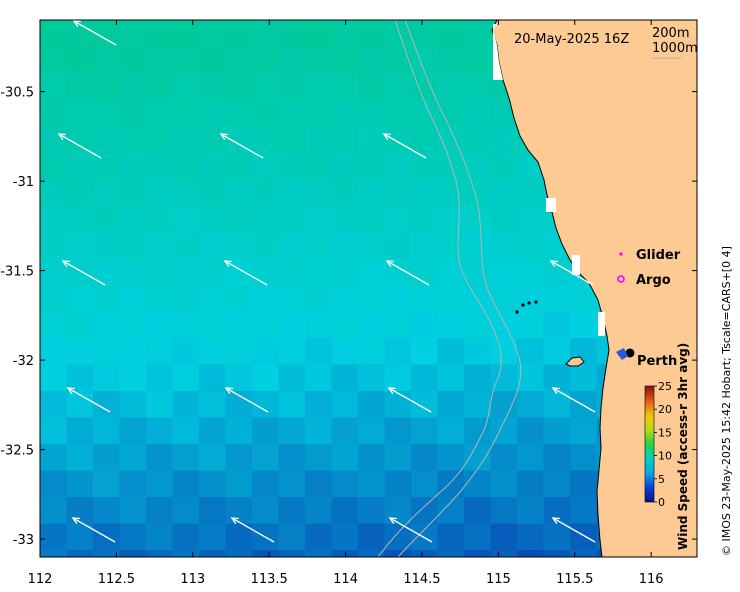 The width and height of the screenshot is (740, 592). I want to click on lon-tick-label: 114.5, so click(421, 579).